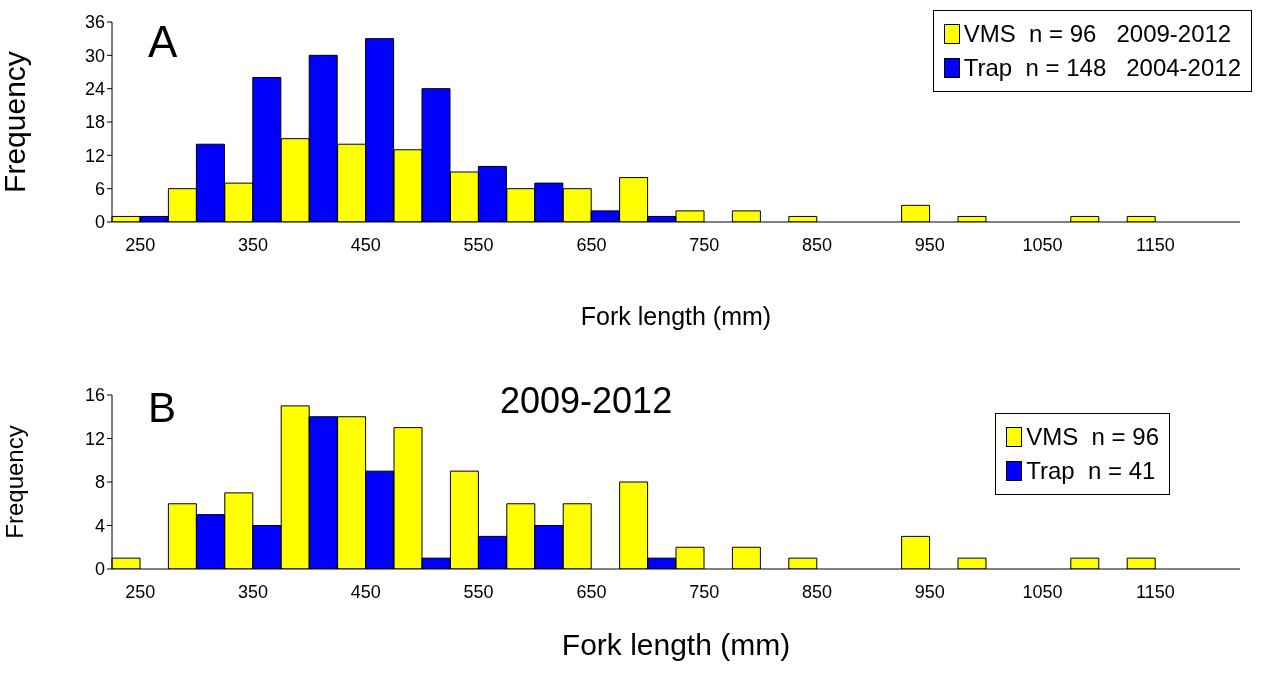 The width and height of the screenshot is (1282, 673). Describe the element at coordinates (1092, 437) in the screenshot. I see `legend-label: VMS n = 96` at that location.